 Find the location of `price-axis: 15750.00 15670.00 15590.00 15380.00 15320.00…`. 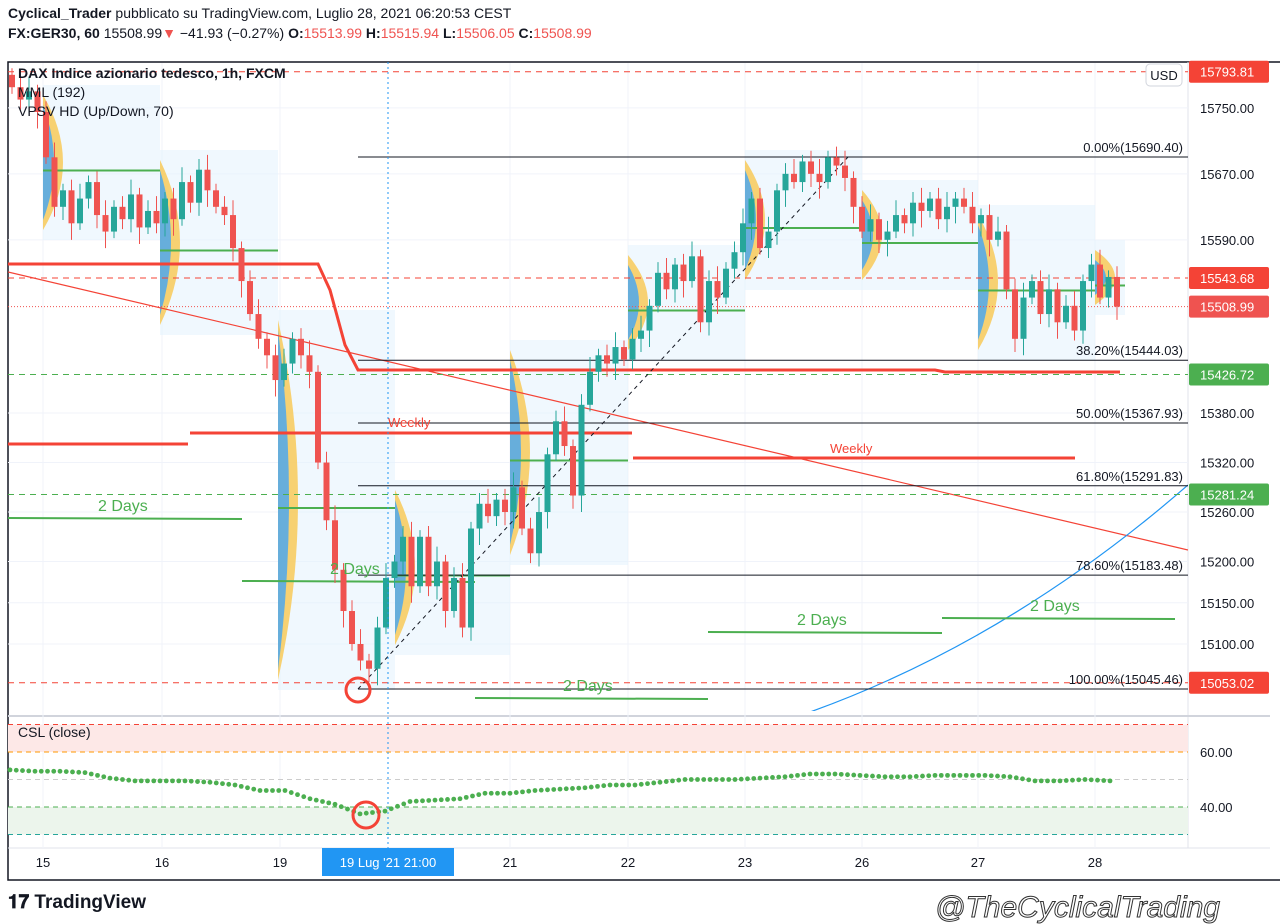

price-axis: 15750.00 15670.00 15590.00 15380.00 15320.00… is located at coordinates (1229, 437).